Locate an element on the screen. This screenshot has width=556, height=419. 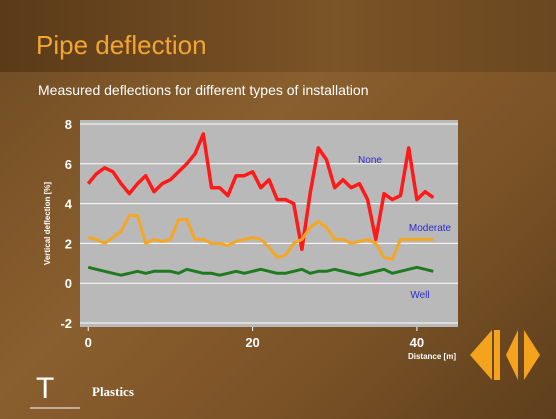
nav-next is located at coordinates (532, 355).